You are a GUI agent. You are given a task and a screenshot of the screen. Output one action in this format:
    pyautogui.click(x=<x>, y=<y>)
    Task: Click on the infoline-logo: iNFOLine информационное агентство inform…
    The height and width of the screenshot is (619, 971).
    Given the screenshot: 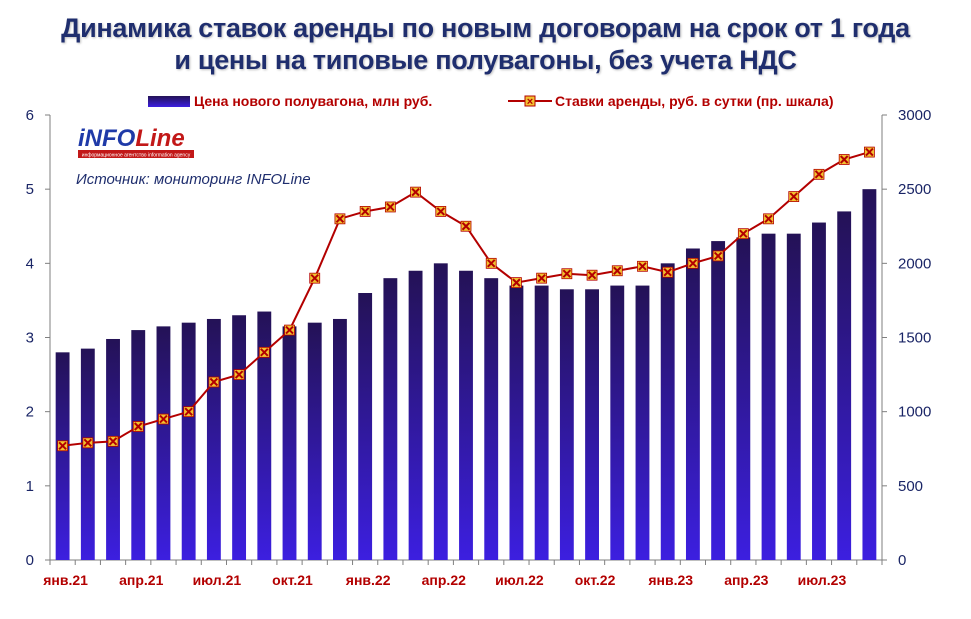 What is the action you would take?
    pyautogui.click(x=136, y=142)
    